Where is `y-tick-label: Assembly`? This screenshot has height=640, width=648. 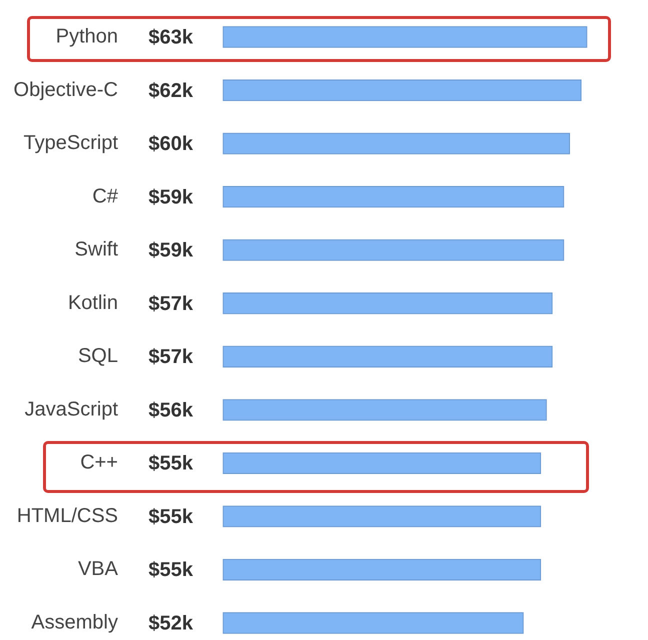 y-tick-label: Assembly is located at coordinates (74, 623).